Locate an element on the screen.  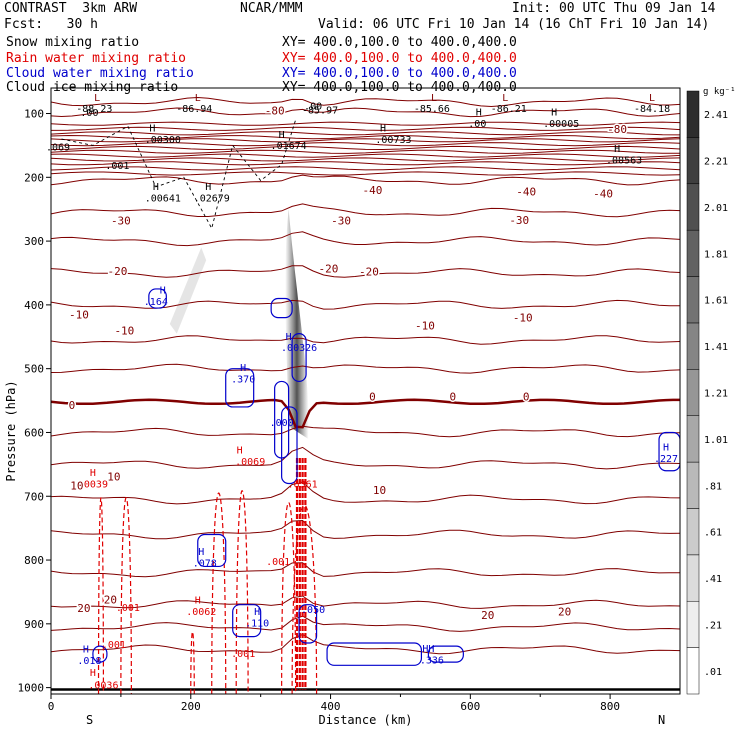
extremum-label: HH is located at coordinates (428, 649).